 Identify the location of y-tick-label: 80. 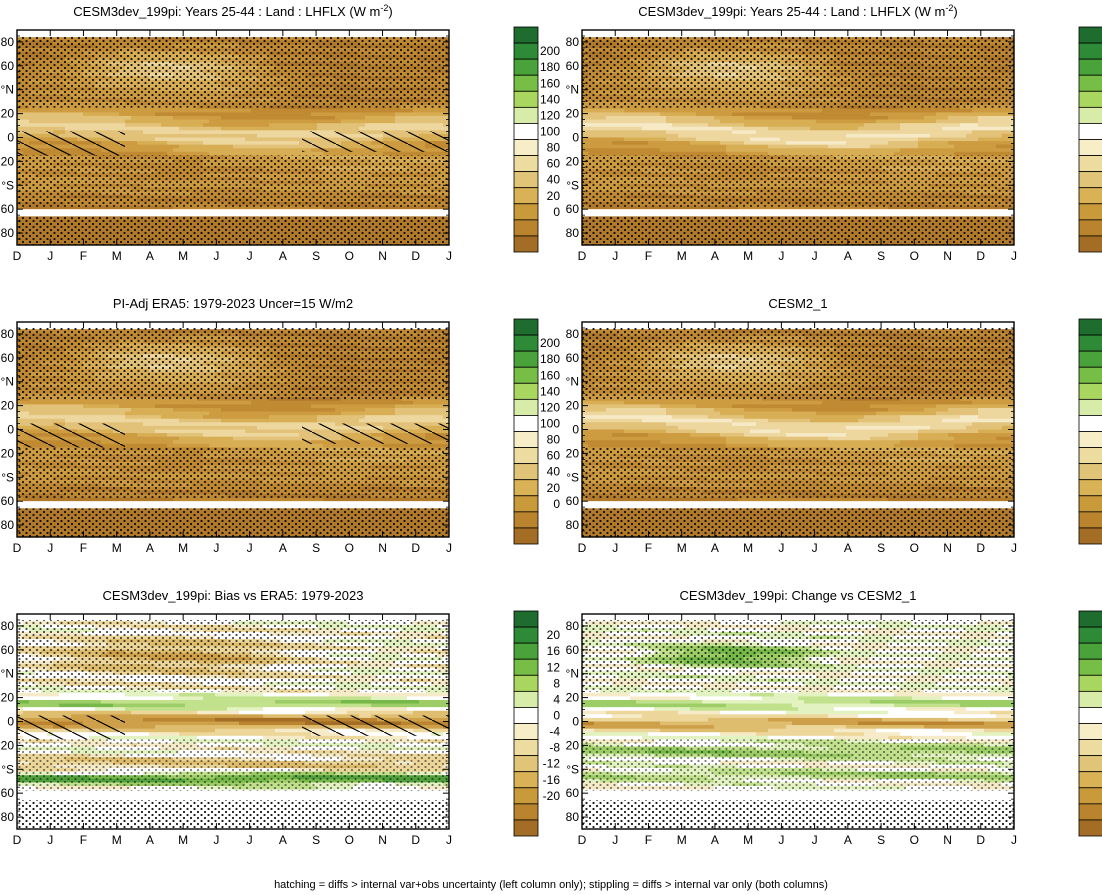
(8, 233).